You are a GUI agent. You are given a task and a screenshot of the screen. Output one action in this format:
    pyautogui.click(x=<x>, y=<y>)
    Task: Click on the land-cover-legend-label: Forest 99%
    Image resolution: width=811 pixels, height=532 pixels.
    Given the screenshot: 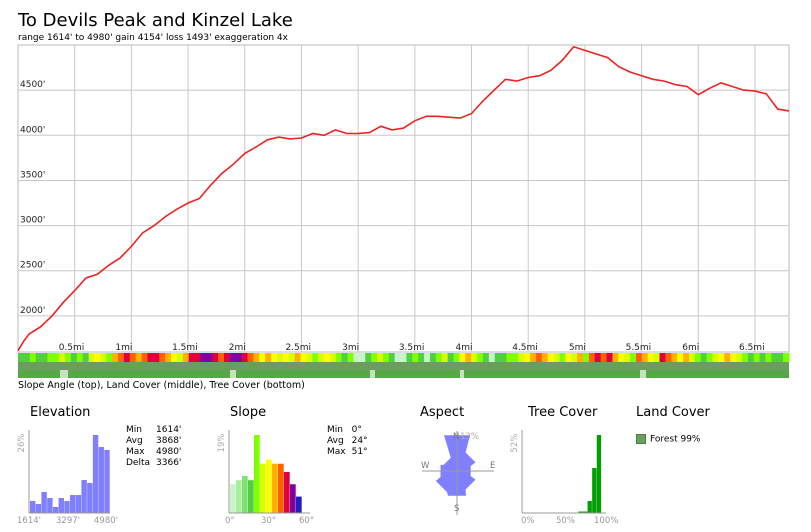 What is the action you would take?
    pyautogui.click(x=675, y=439)
    